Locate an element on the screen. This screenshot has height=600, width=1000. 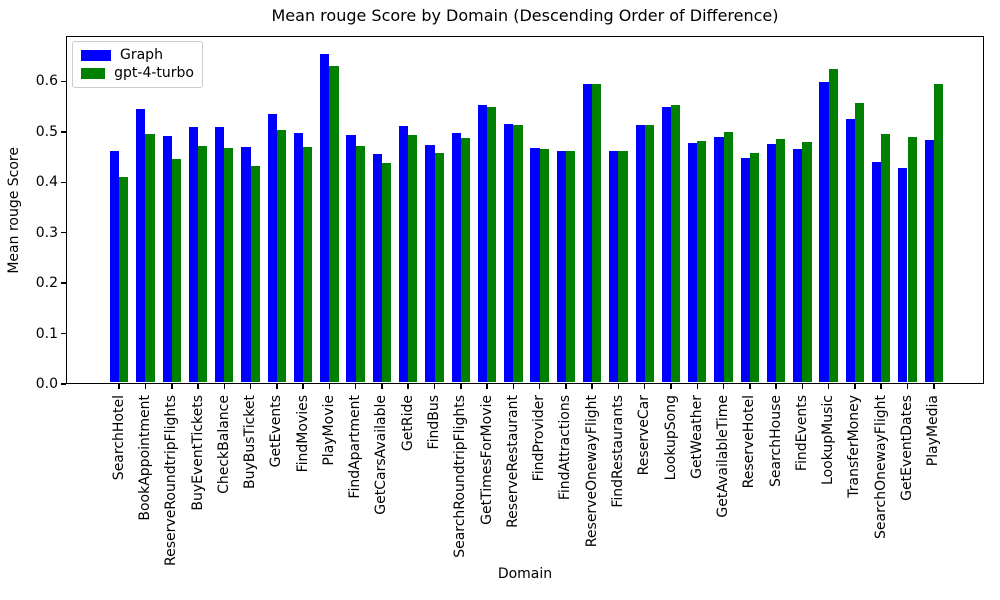
x-tick-label: SearchHouse is located at coordinates (775, 440).